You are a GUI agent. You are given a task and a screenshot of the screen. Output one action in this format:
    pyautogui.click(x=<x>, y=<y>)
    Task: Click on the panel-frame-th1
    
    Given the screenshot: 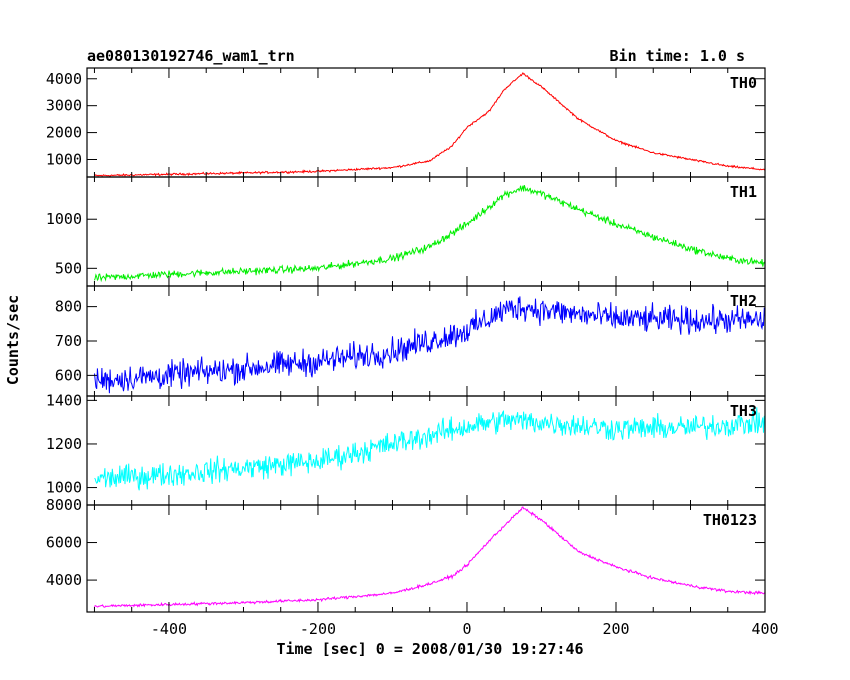 What is the action you would take?
    pyautogui.click(x=426, y=231)
    